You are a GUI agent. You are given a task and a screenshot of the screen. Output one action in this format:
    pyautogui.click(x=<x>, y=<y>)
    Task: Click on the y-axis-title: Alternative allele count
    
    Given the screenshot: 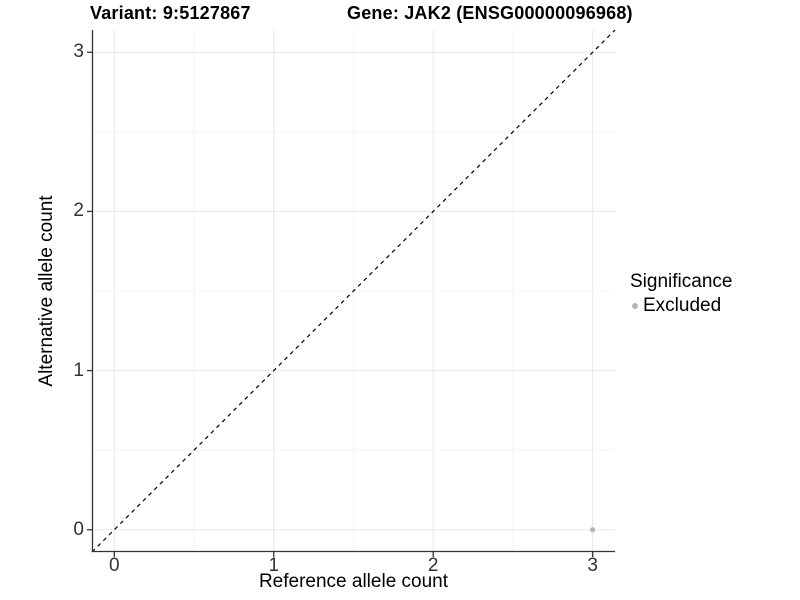 What is the action you would take?
    pyautogui.click(x=46, y=291)
    